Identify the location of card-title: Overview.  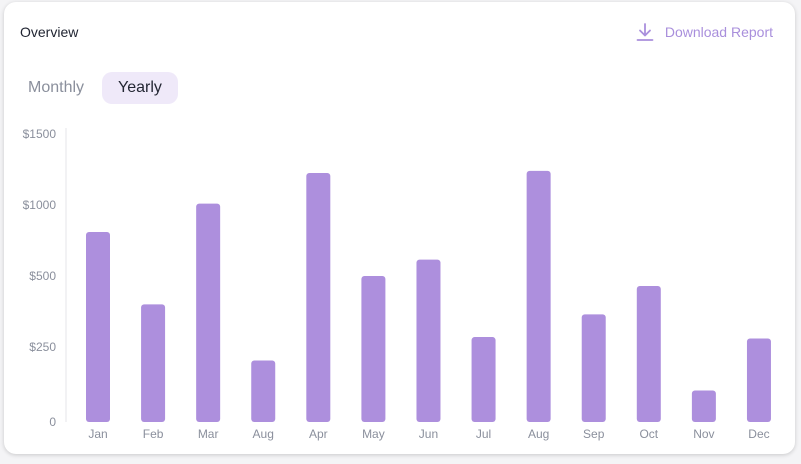
(49, 32).